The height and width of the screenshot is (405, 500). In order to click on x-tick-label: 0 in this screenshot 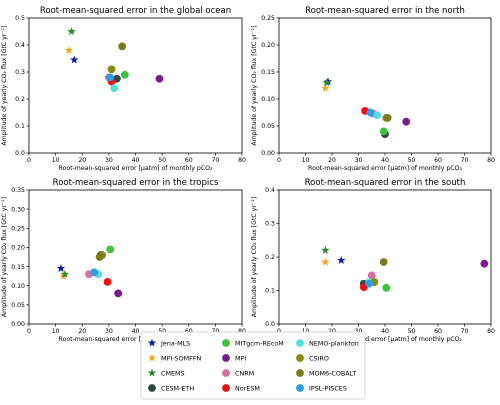, I will do `click(29, 331)`.